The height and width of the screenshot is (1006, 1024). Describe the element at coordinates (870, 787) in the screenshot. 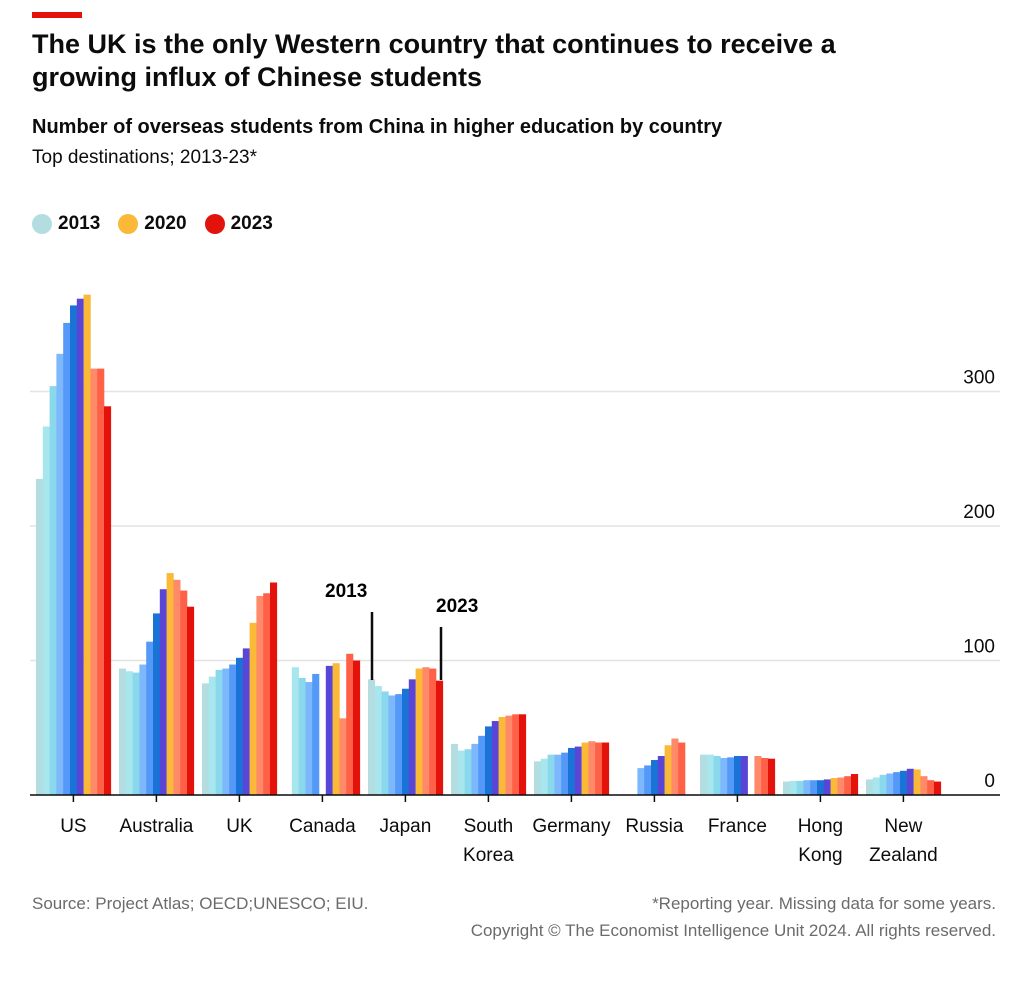

I see `bar-new-zealand-2013` at that location.